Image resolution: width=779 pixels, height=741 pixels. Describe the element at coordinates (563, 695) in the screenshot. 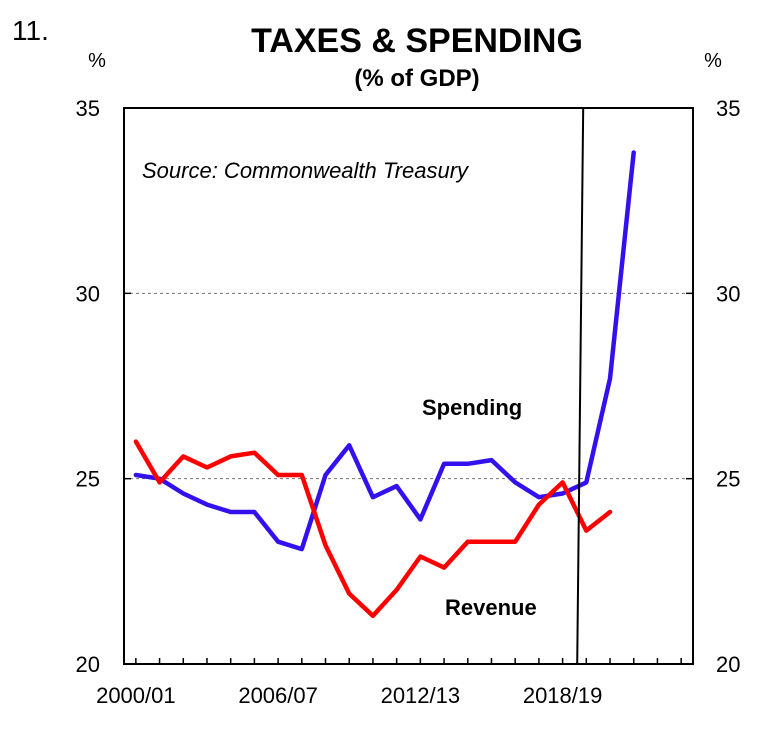

I see `x-tick-label: 2018/19` at that location.